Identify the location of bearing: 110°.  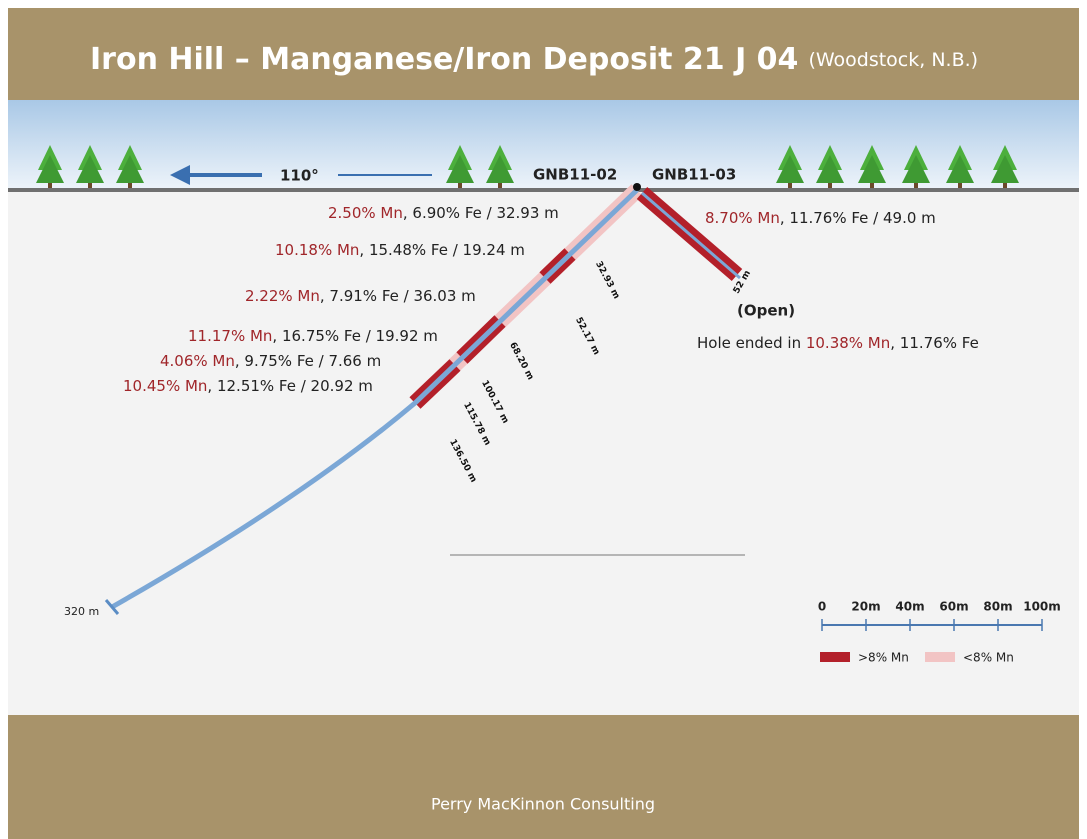
(299, 176).